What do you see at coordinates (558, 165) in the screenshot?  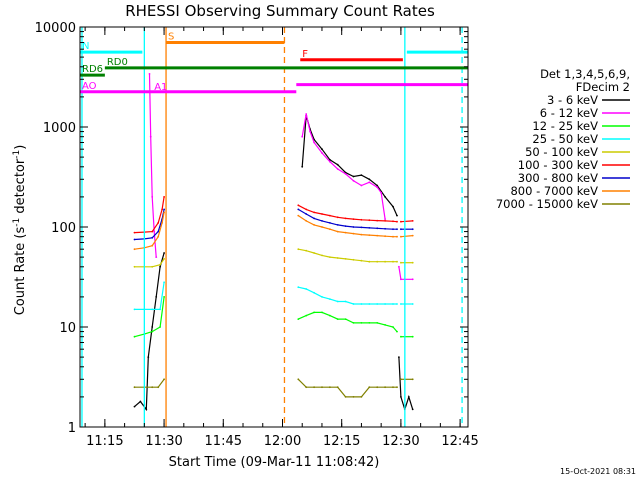 I see `legend-label-5: 100 - 300 keV` at bounding box center [558, 165].